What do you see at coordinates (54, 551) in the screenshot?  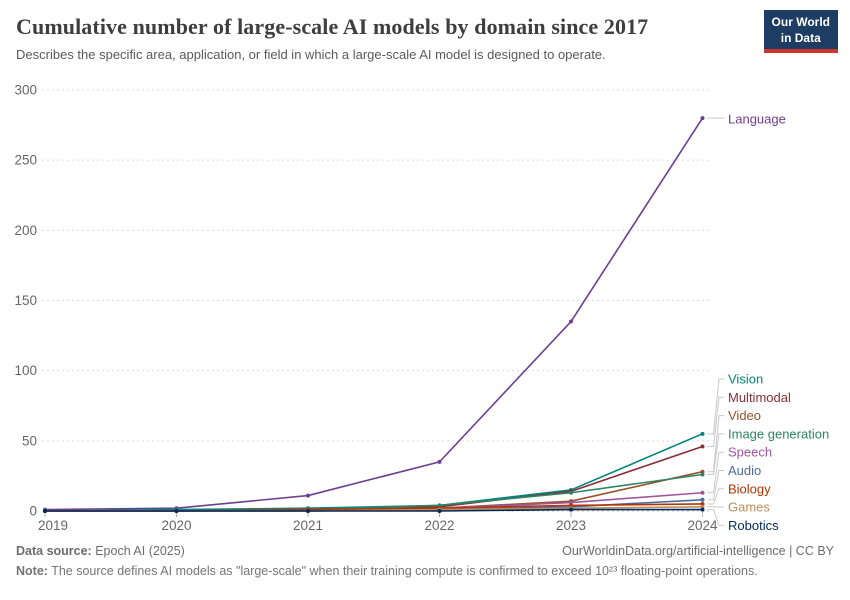 I see `data-source-label: Data source:` at bounding box center [54, 551].